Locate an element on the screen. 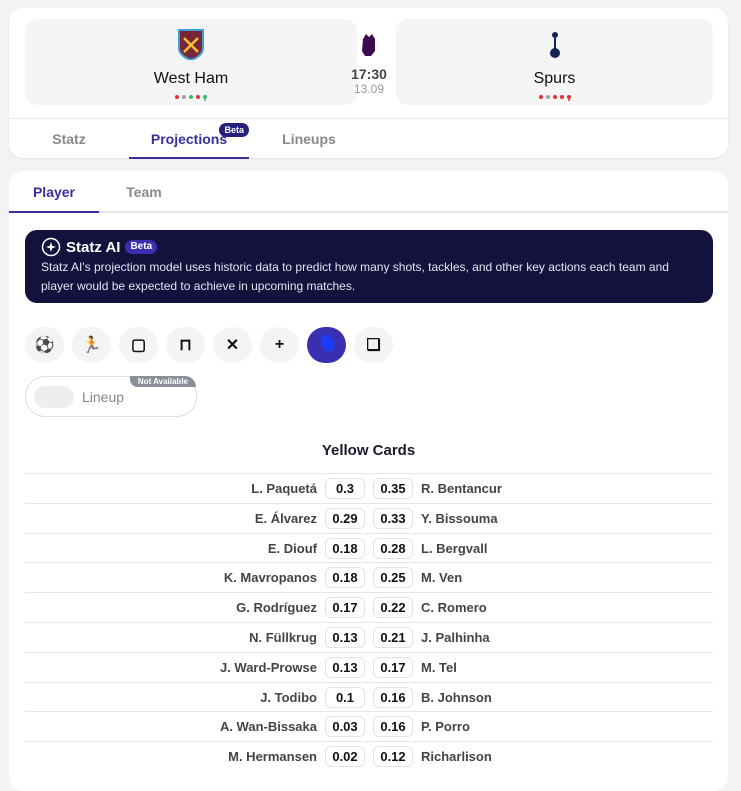 The image size is (741, 791). home-form is located at coordinates (191, 97).